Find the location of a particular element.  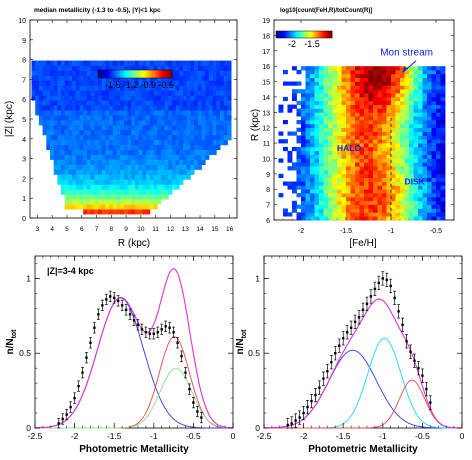

y-tick-label: 1 is located at coordinates (28, 278).